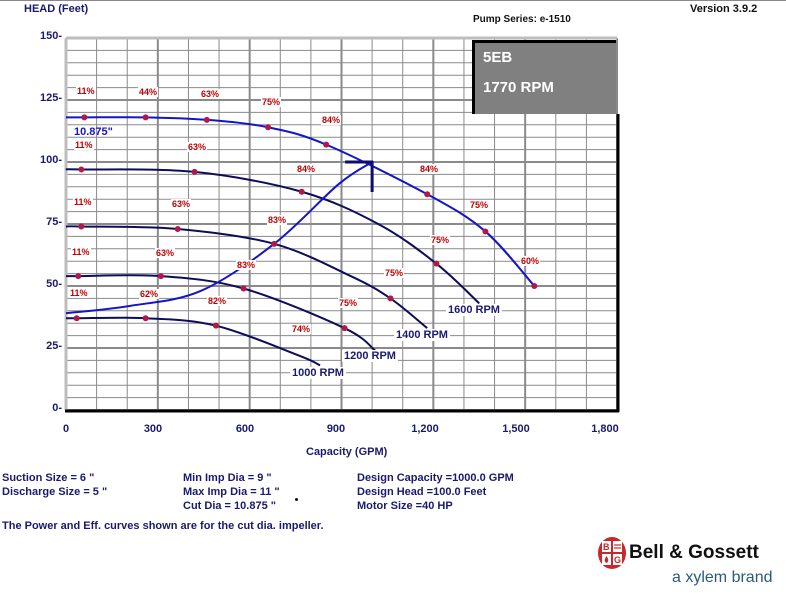  Describe the element at coordinates (148, 92) in the screenshot. I see `efficiency-label: 44%` at that location.